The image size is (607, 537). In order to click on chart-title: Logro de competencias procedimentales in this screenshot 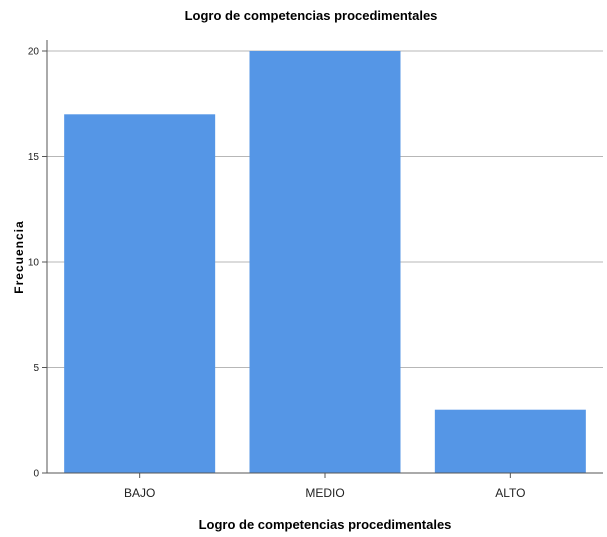, I will do `click(311, 15)`.